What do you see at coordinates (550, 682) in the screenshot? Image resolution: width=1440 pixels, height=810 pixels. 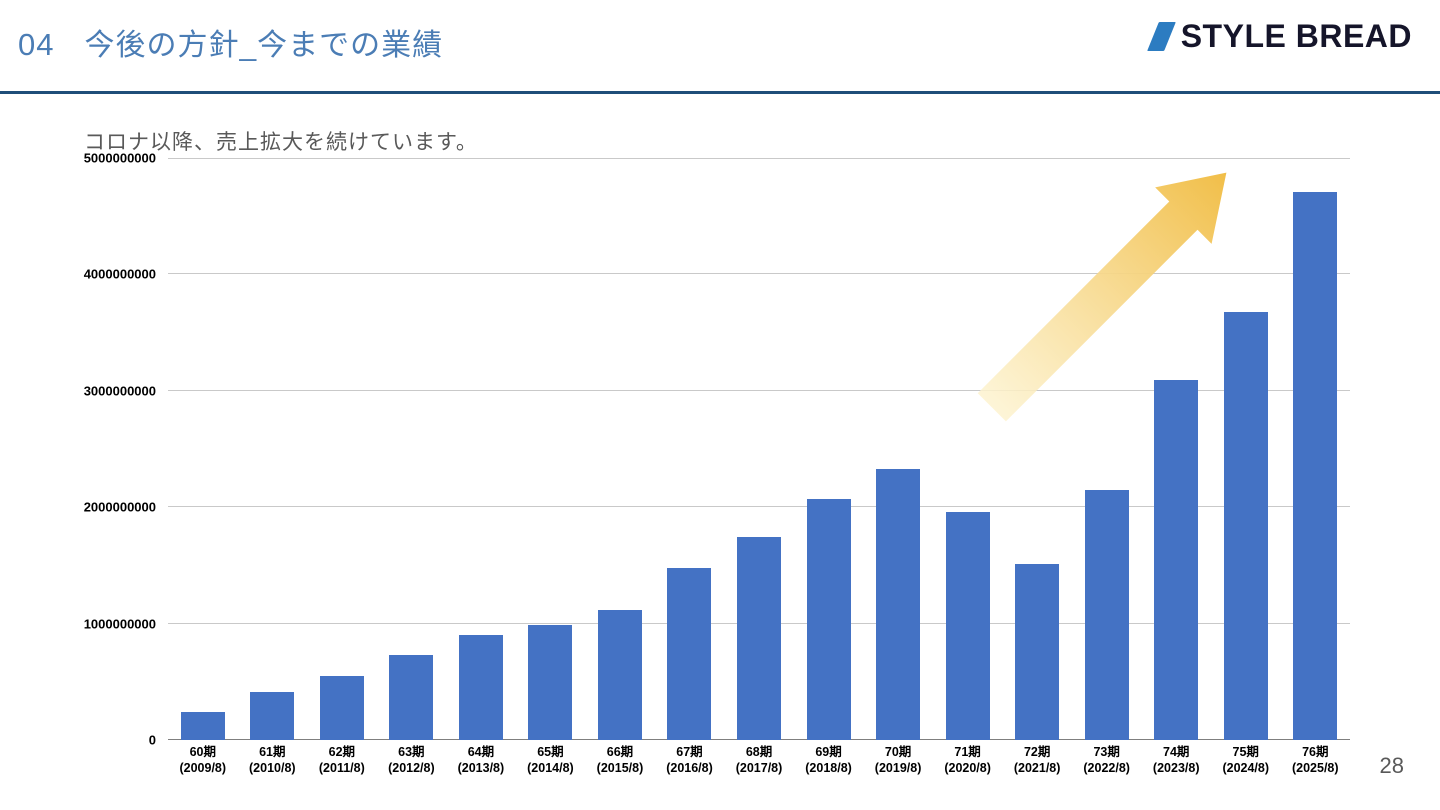 I see `bar-65期` at bounding box center [550, 682].